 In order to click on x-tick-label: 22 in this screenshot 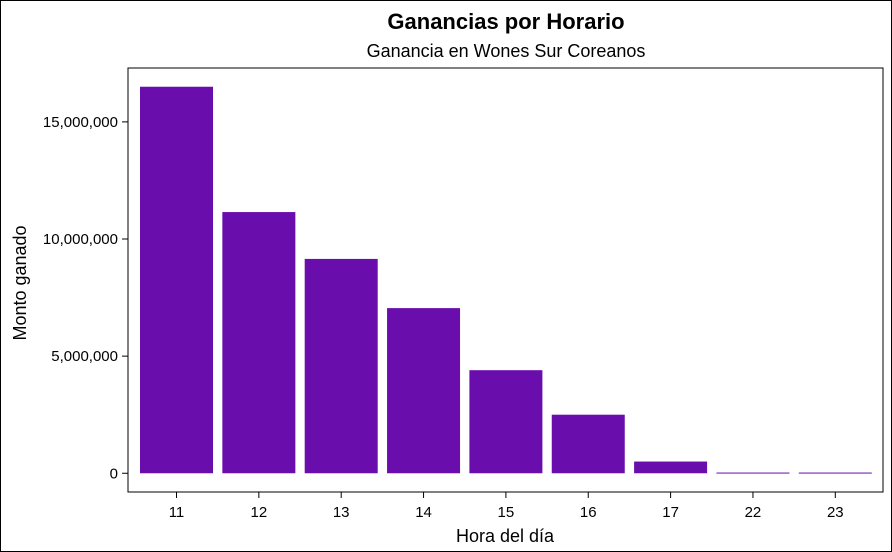, I will do `click(753, 512)`.